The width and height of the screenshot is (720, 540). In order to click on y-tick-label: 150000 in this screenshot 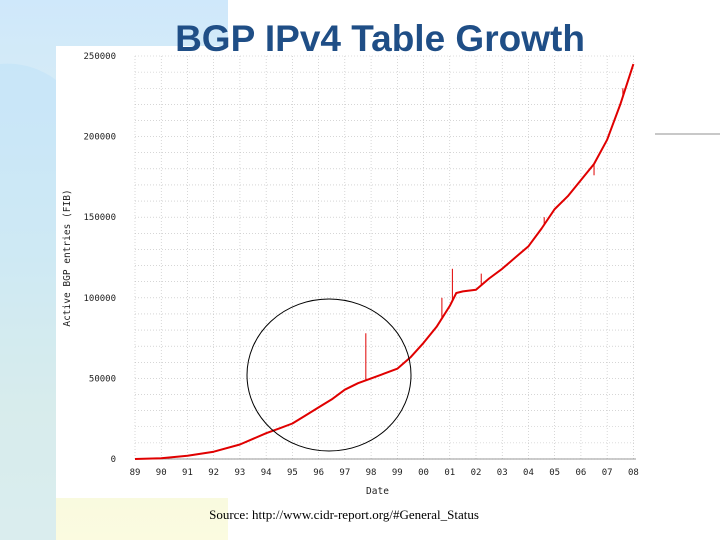, I will do `click(99, 218)`.